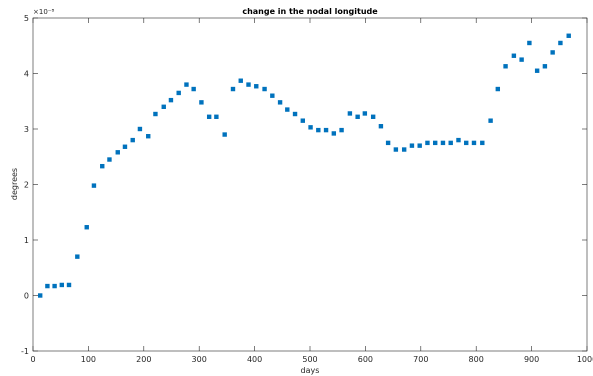  What do you see at coordinates (199, 359) in the screenshot?
I see `x-tick-label: 300` at bounding box center [199, 359].